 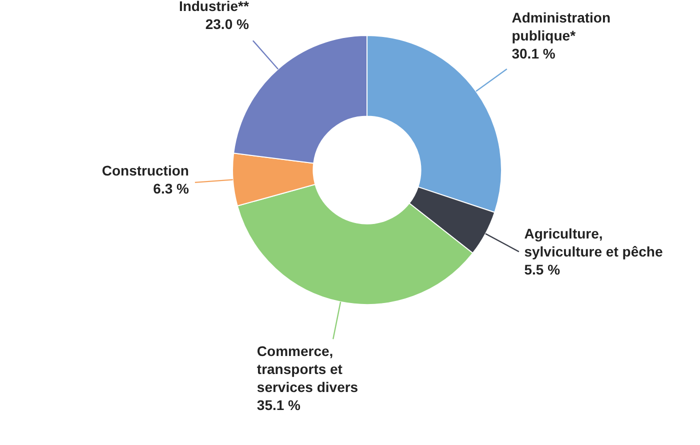 I want to click on slice-label: Administration publique*, so click(x=561, y=26).